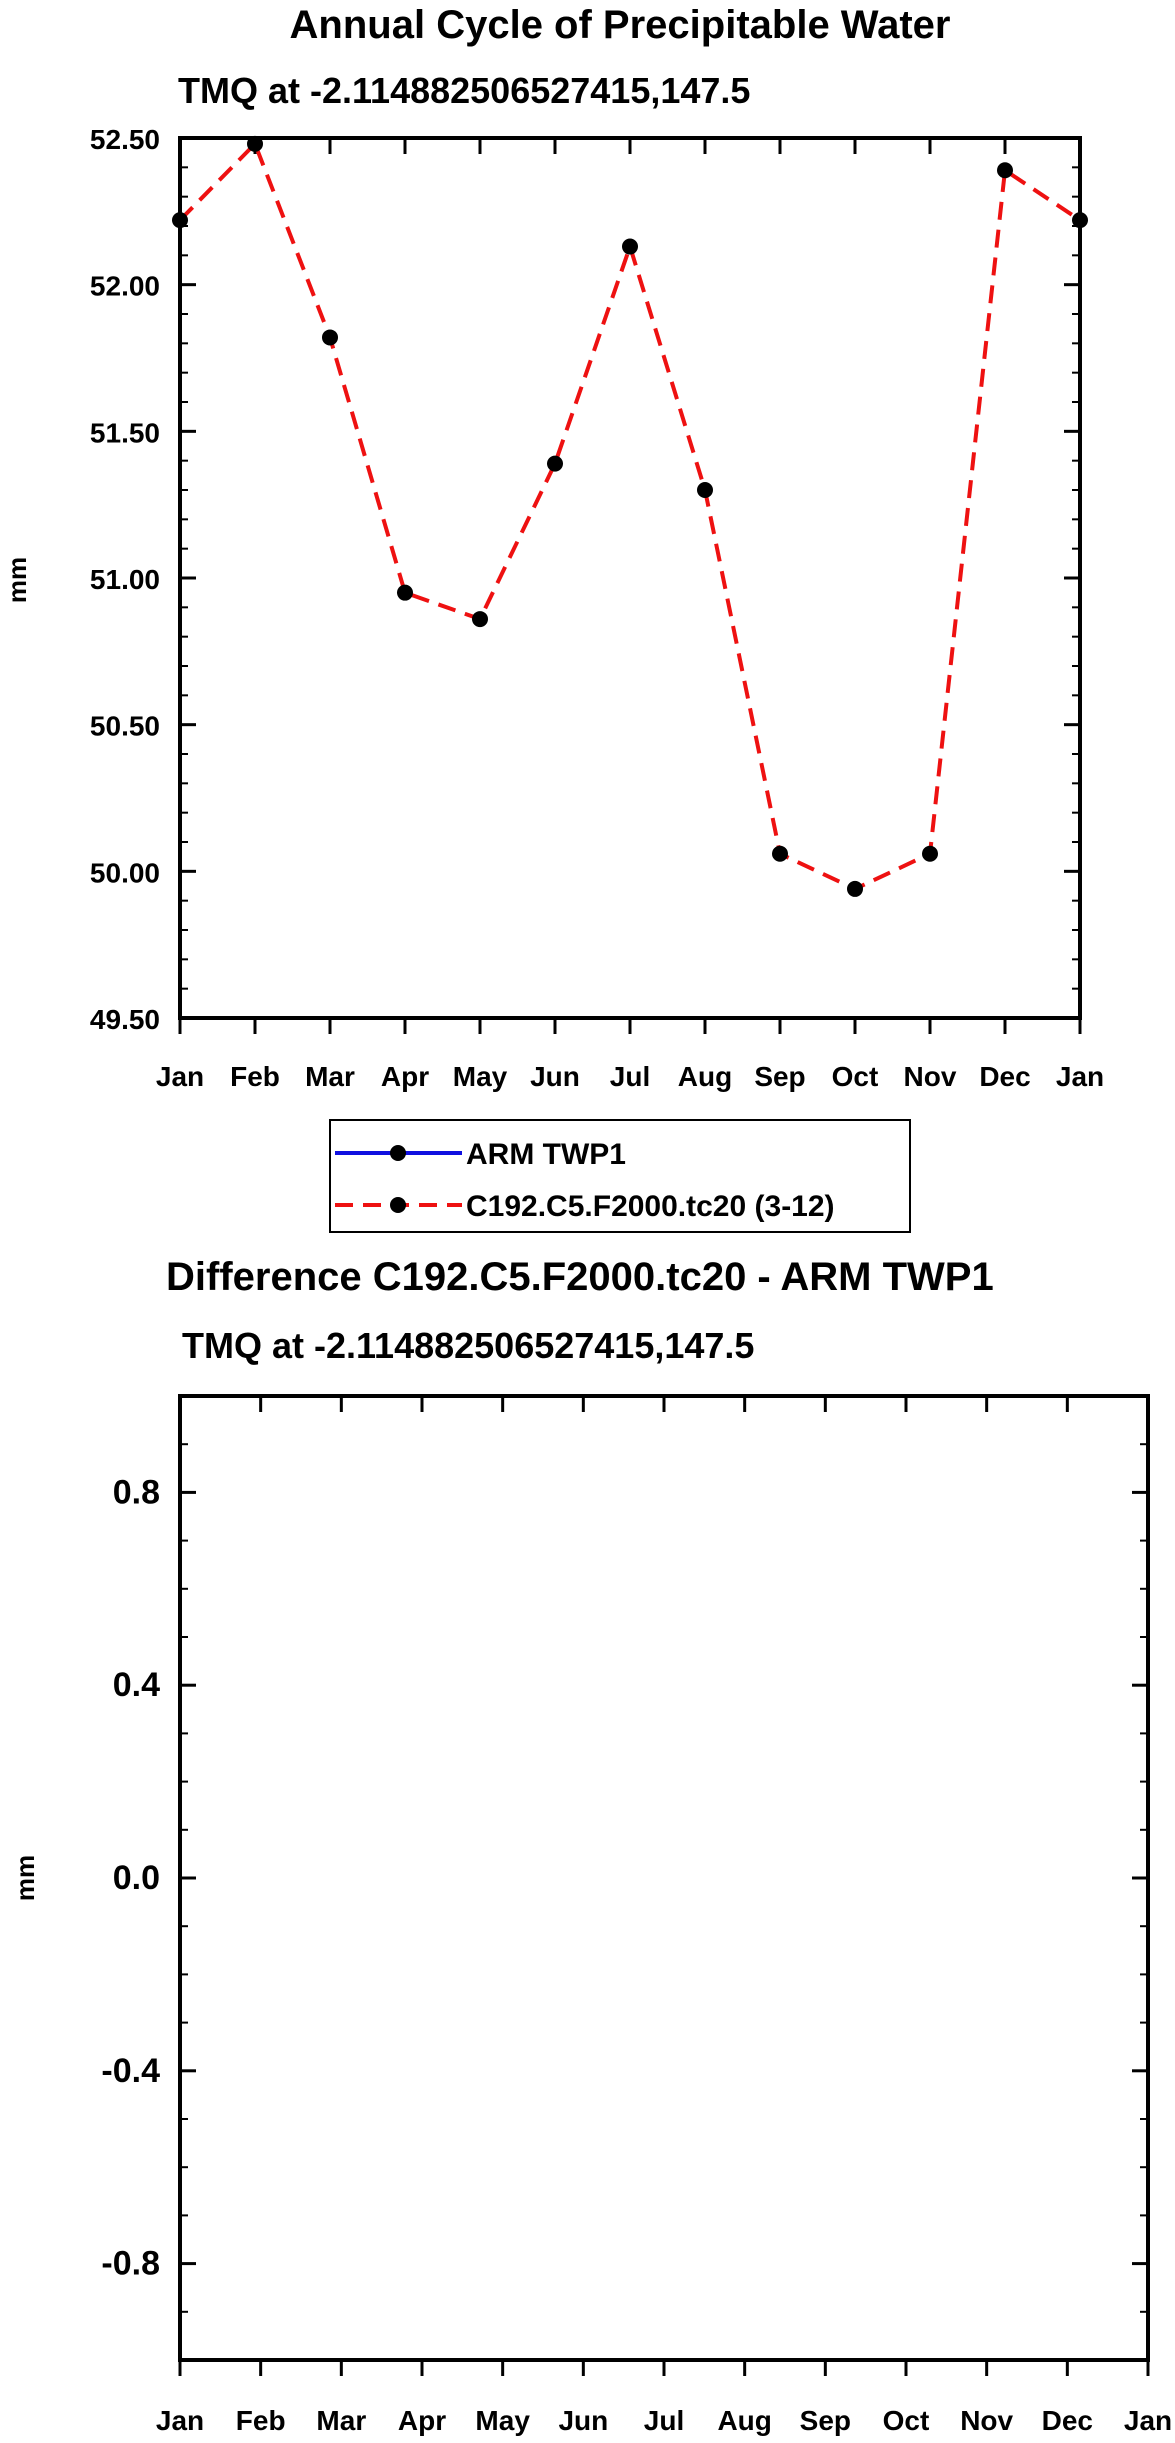 Image resolution: width=1175 pixels, height=2443 pixels. Describe the element at coordinates (855, 1076) in the screenshot. I see `chart-1-xtick-label: Oct` at that location.